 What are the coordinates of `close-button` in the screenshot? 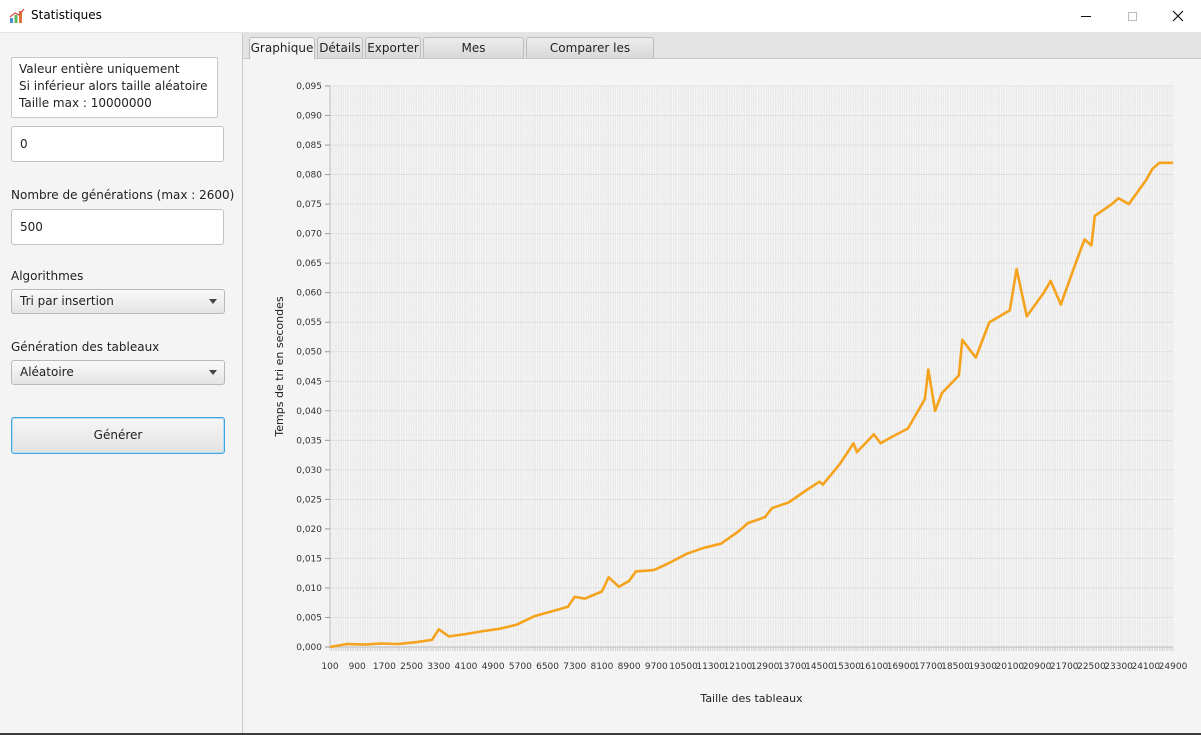 It's located at (1178, 16).